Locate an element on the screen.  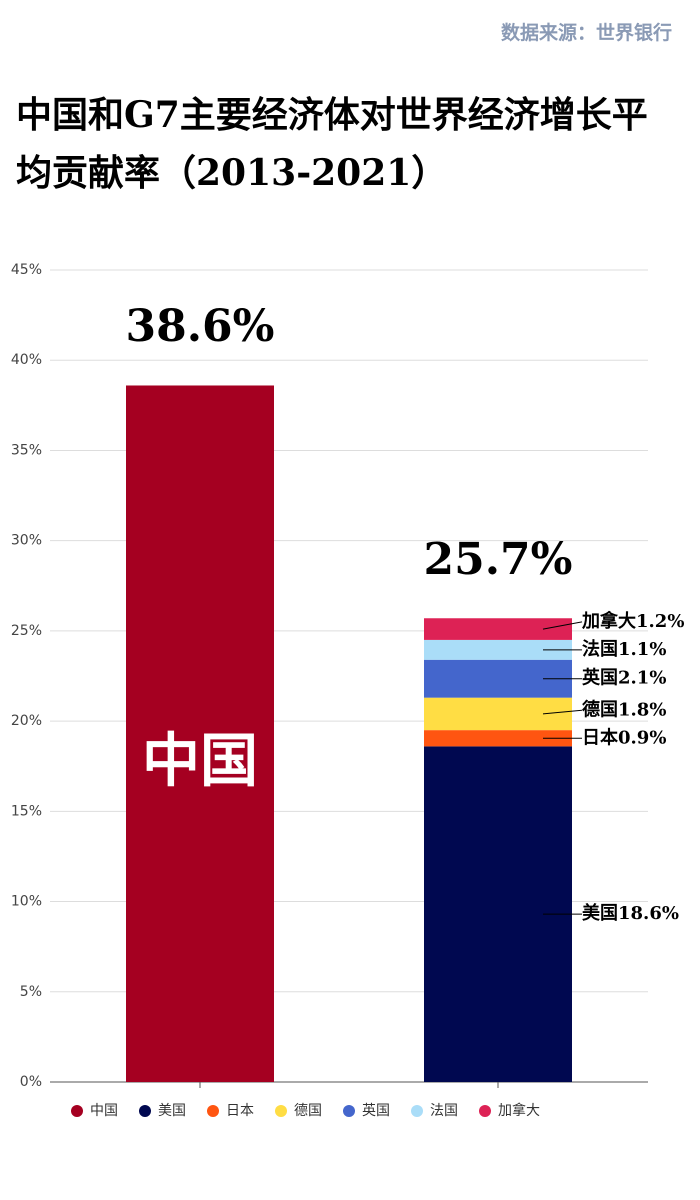
legend-label: 日本 is located at coordinates (240, 1111).